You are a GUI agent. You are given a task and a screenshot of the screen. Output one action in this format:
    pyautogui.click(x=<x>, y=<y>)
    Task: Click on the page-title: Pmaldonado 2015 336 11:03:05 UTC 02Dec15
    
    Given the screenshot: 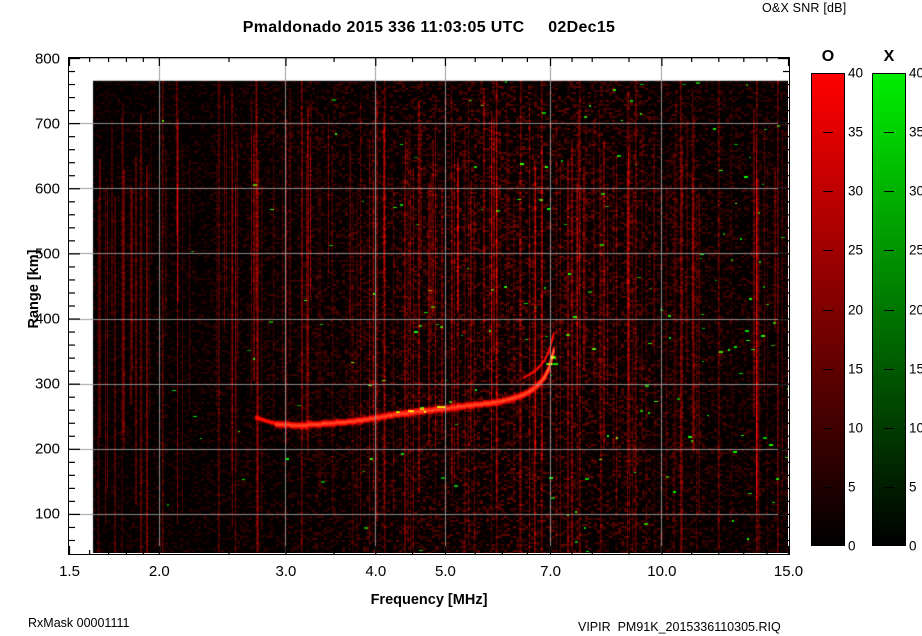 What is the action you would take?
    pyautogui.click(x=429, y=27)
    